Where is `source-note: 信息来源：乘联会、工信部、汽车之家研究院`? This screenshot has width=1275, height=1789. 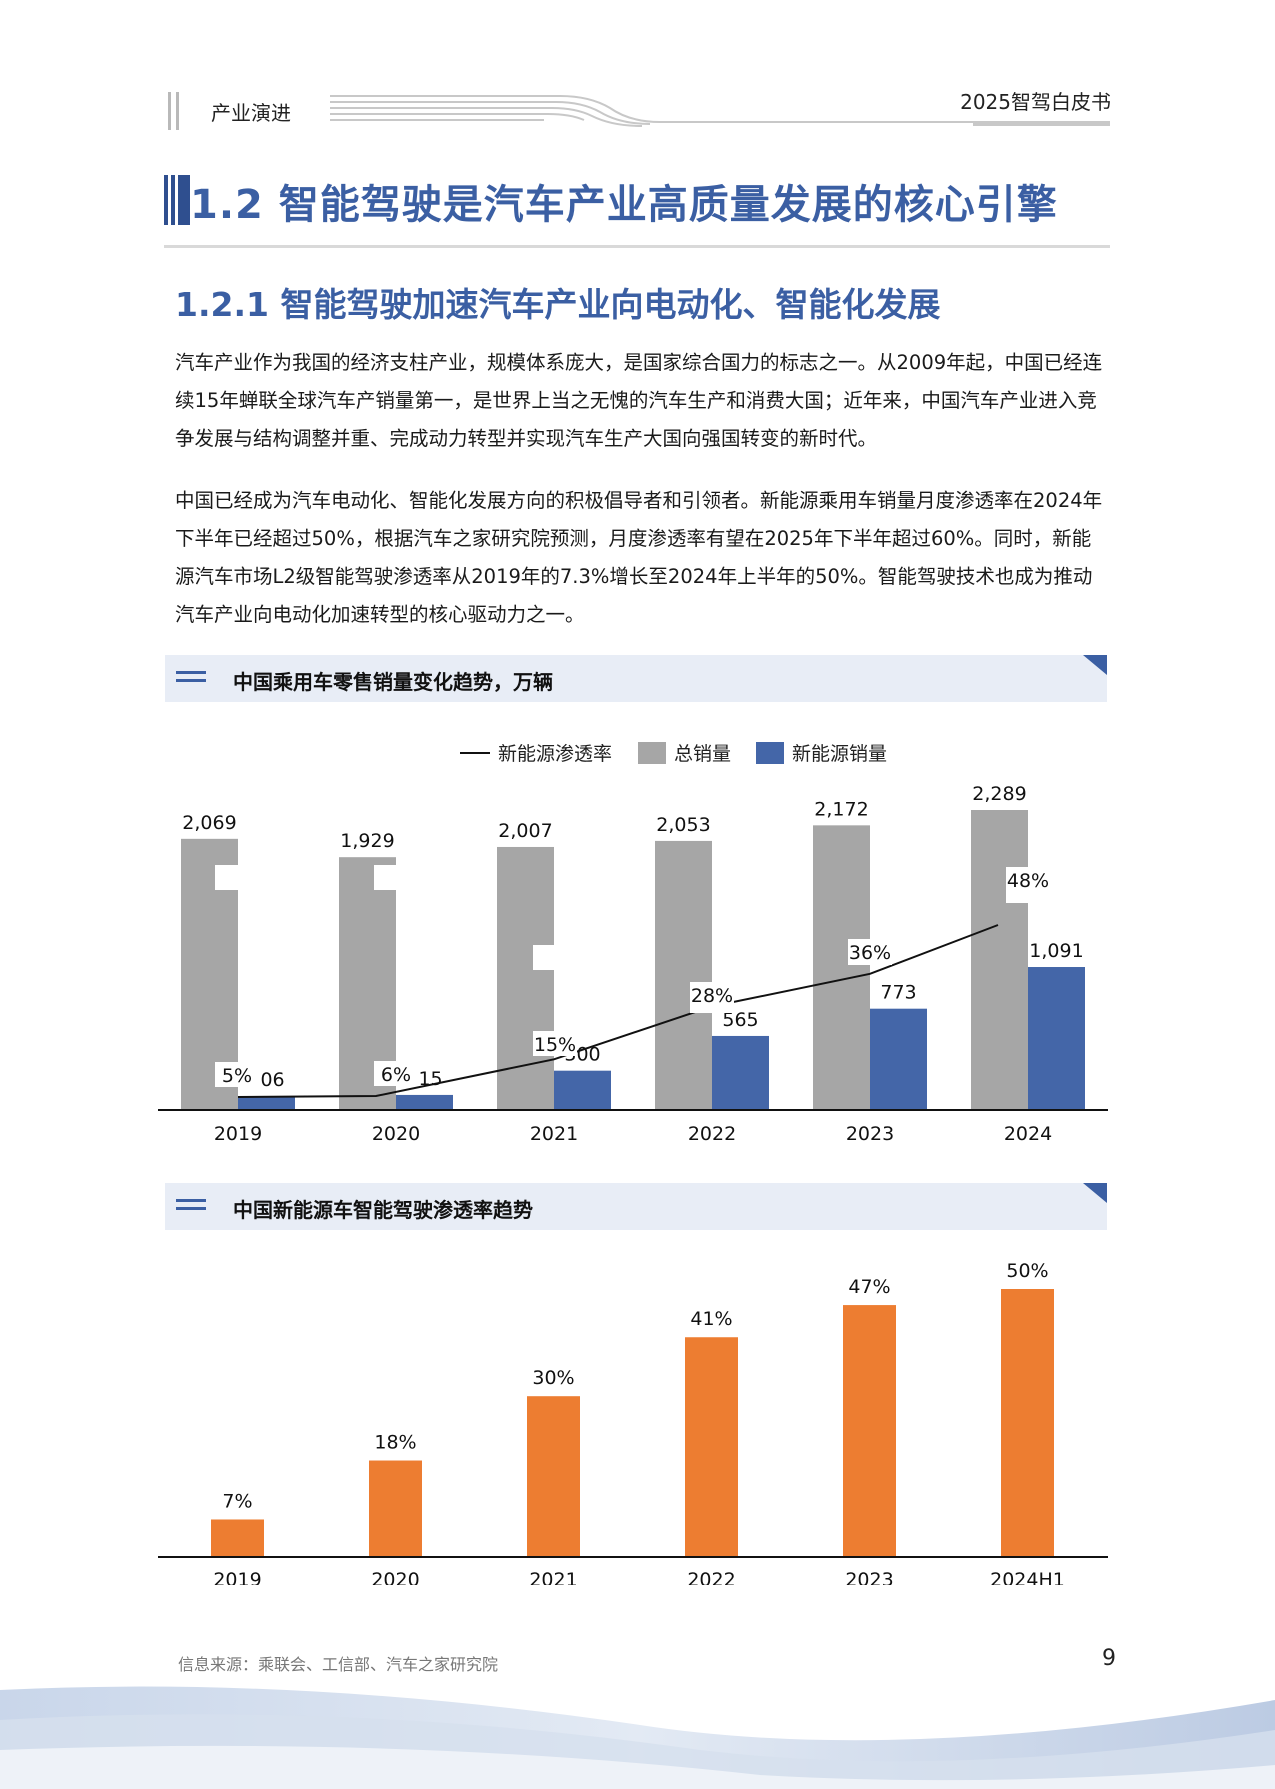 source-note: 信息来源：乘联会、工信部、汽车之家研究院 is located at coordinates (338, 1664).